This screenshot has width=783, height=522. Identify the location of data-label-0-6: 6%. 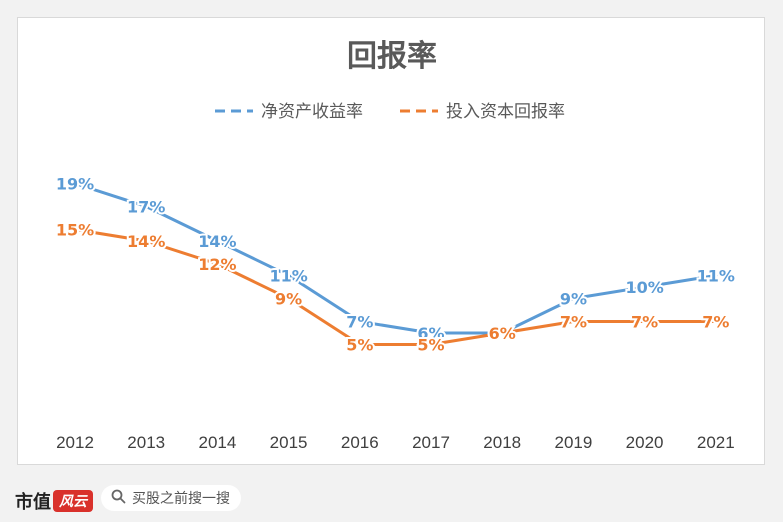
(502, 333).